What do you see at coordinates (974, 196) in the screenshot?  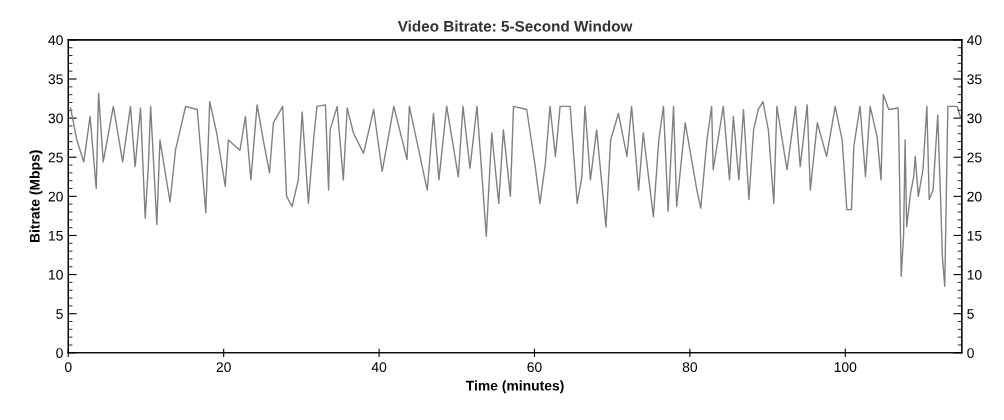 I see `y2-tick-label: 20` at bounding box center [974, 196].